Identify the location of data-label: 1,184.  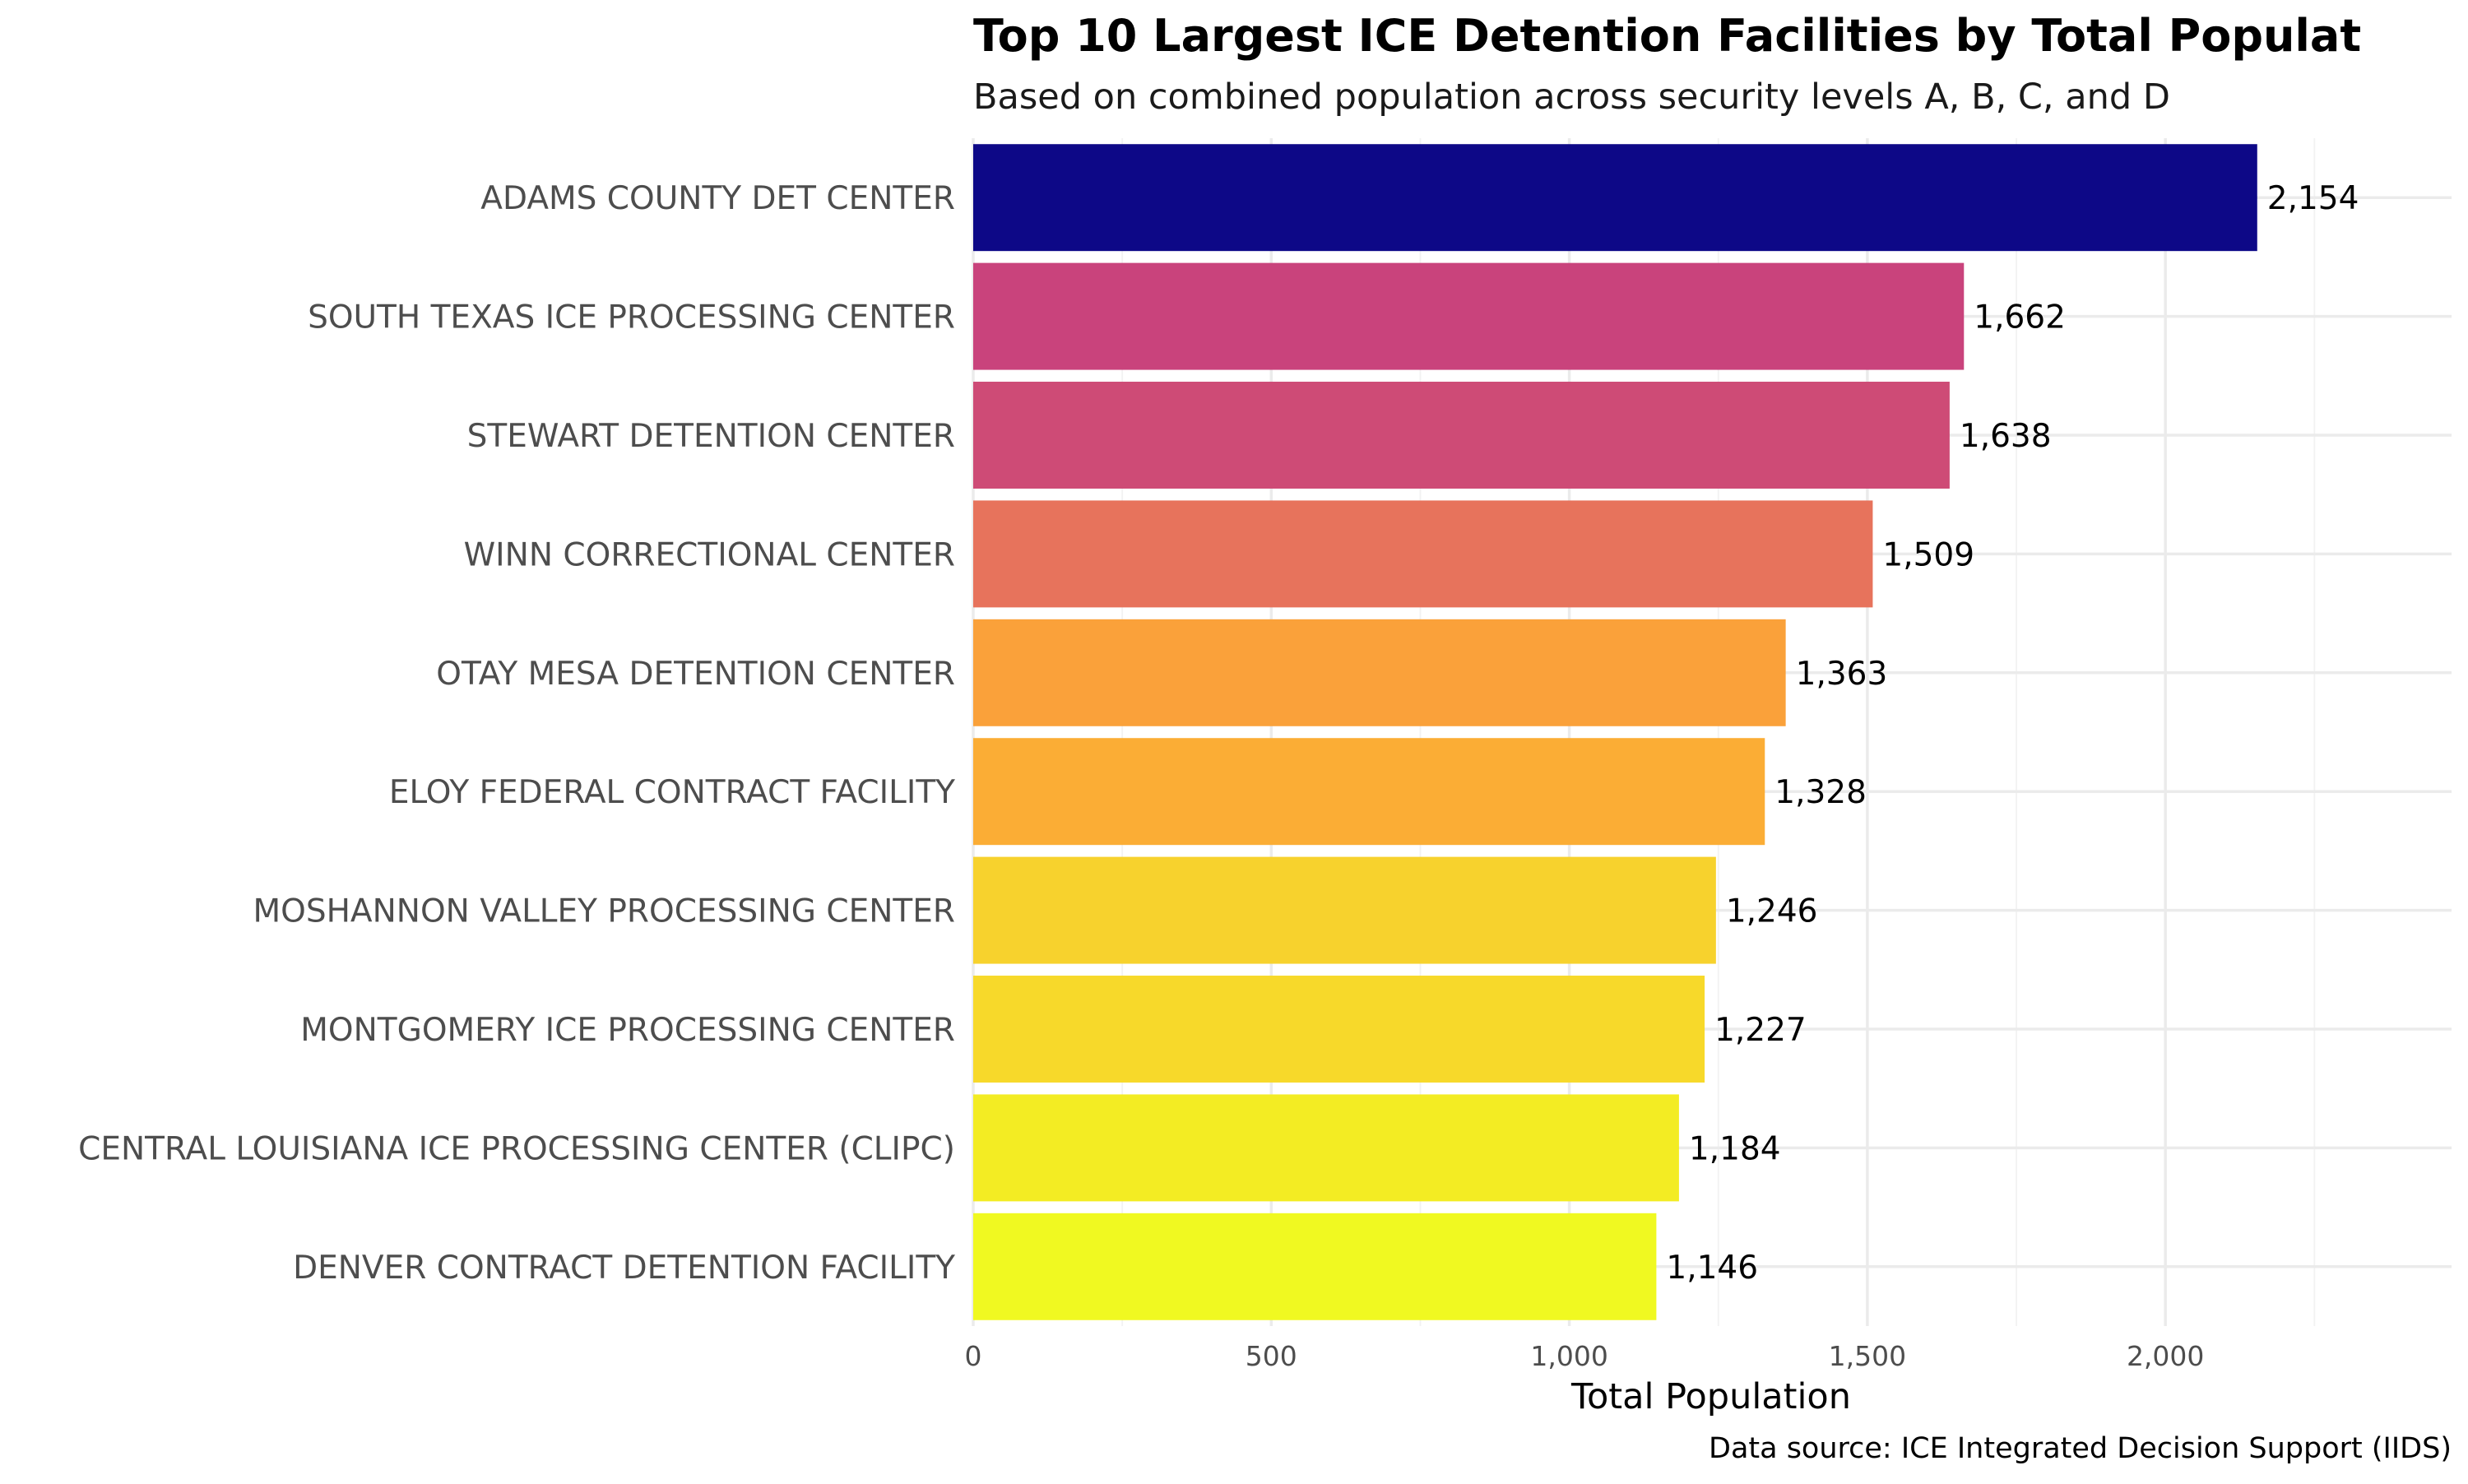
(1735, 1148).